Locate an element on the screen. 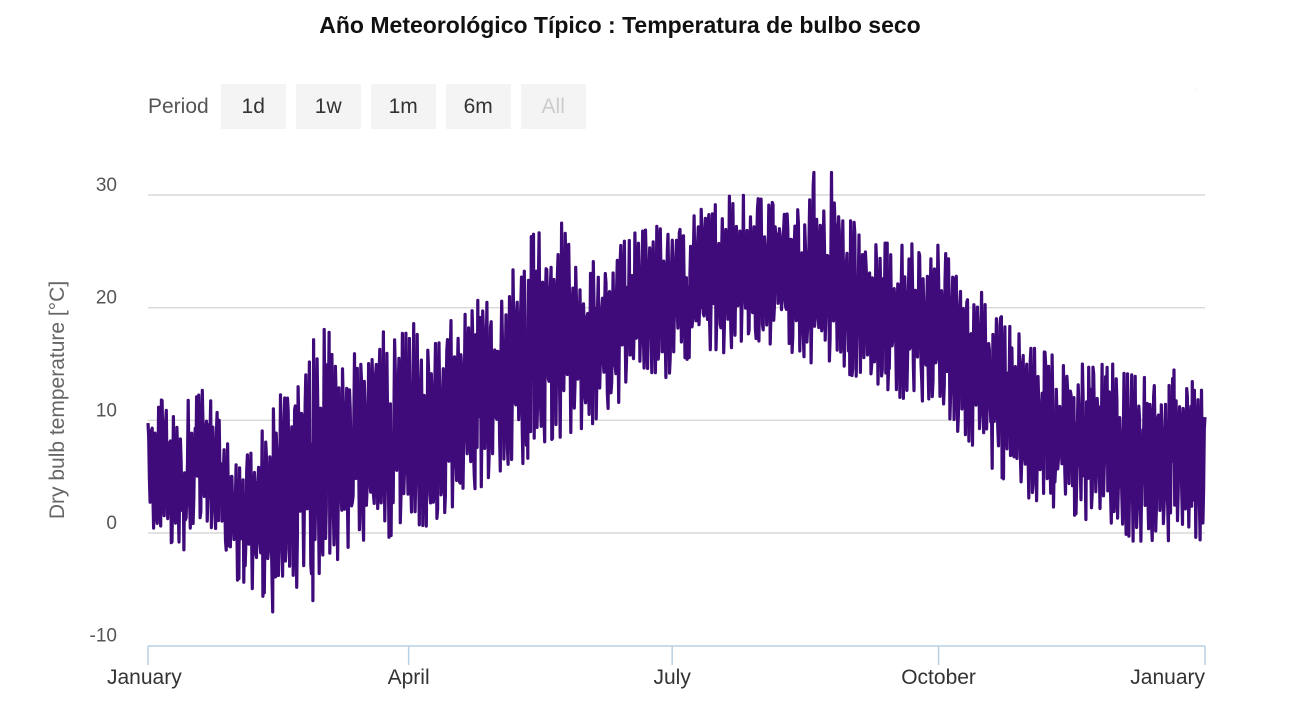 Image resolution: width=1312 pixels, height=708 pixels. y-axis-label: Dry bulb temperature [°C] is located at coordinates (57, 400).